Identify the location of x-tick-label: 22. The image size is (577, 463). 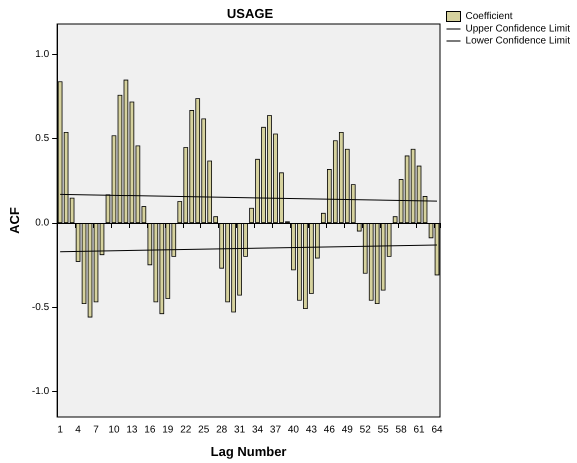
(186, 430).